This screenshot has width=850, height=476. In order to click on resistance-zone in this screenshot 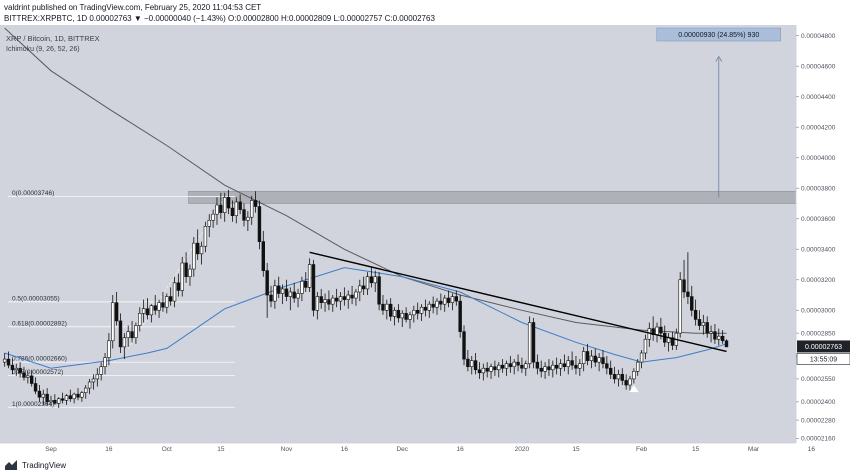, I will do `click(492, 197)`.